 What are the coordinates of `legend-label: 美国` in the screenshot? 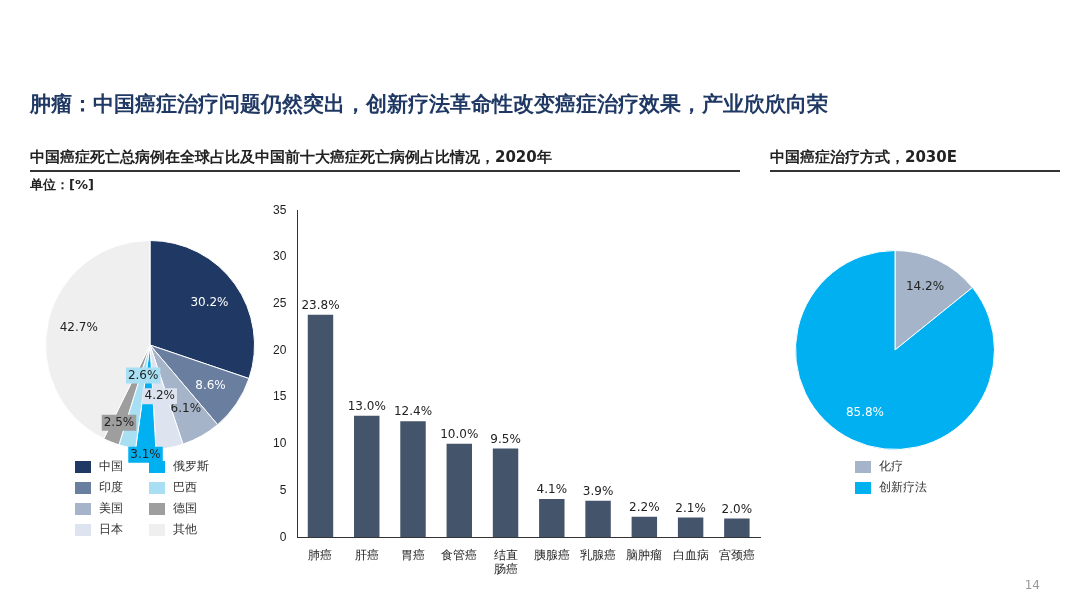 It's located at (111, 508).